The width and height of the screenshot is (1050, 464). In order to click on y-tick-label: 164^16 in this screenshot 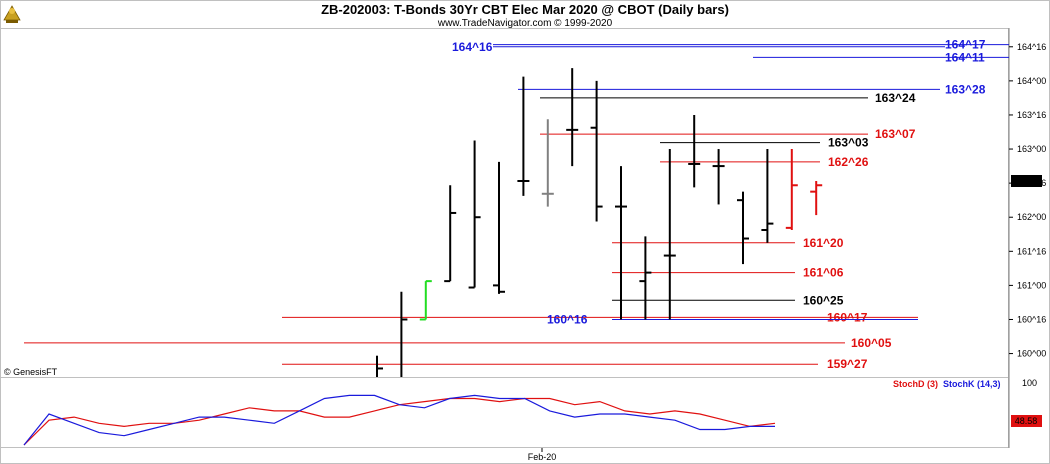, I will do `click(1031, 47)`.